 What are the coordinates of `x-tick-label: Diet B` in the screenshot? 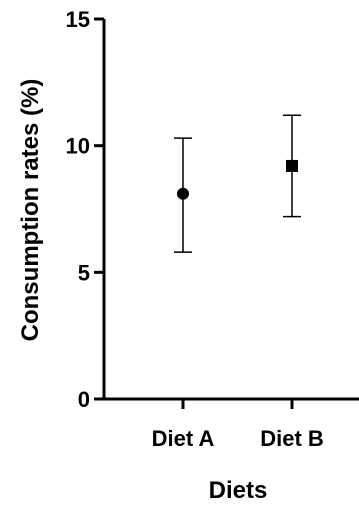 It's located at (292, 438).